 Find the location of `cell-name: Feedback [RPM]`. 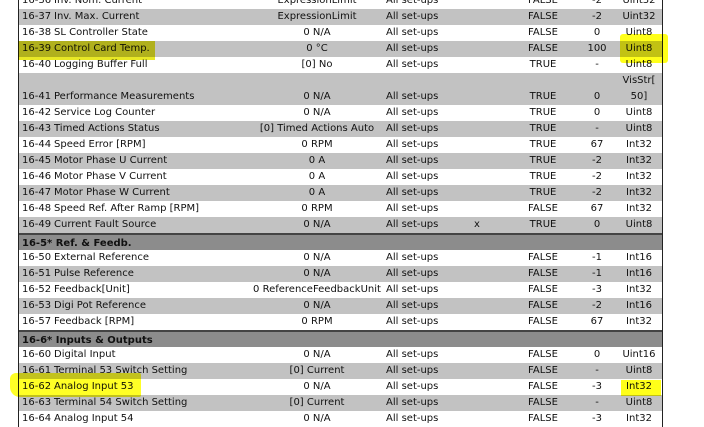

cell-name: Feedback [RPM] is located at coordinates (94, 321).